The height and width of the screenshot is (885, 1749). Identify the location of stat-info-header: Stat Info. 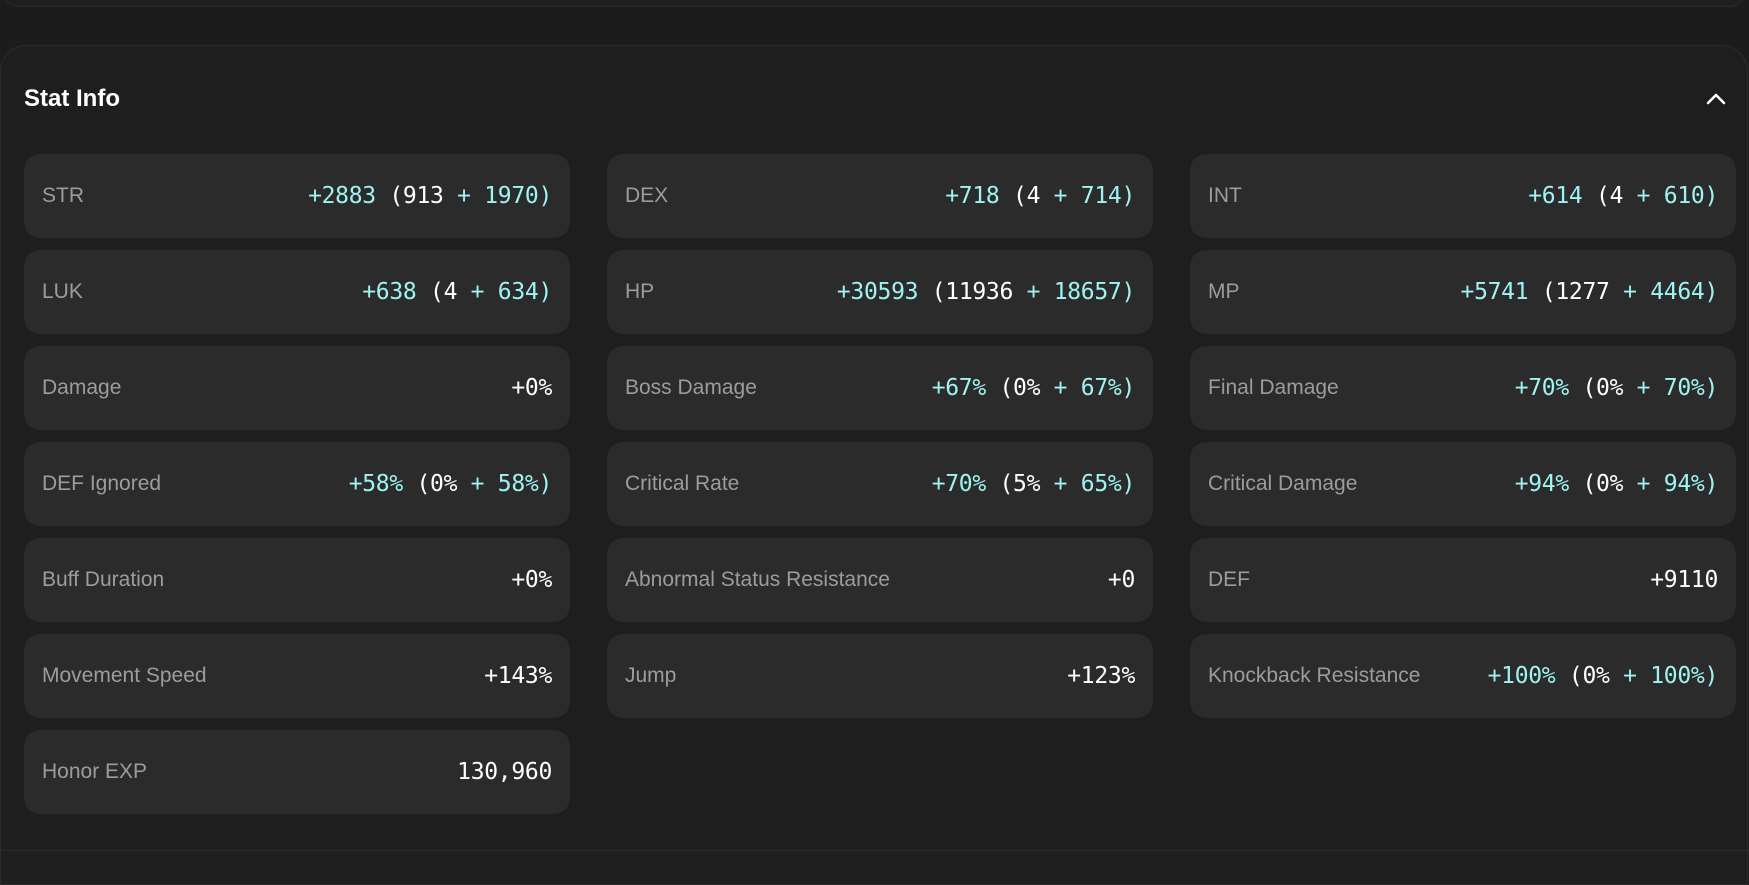
(875, 99).